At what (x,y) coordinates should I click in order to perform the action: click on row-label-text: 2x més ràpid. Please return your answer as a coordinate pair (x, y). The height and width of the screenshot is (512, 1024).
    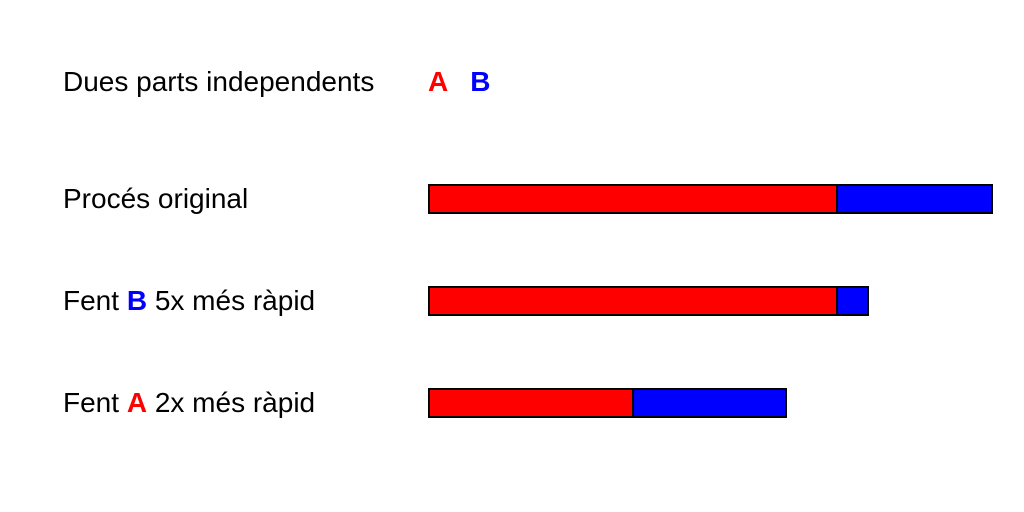
    Looking at the image, I should click on (231, 402).